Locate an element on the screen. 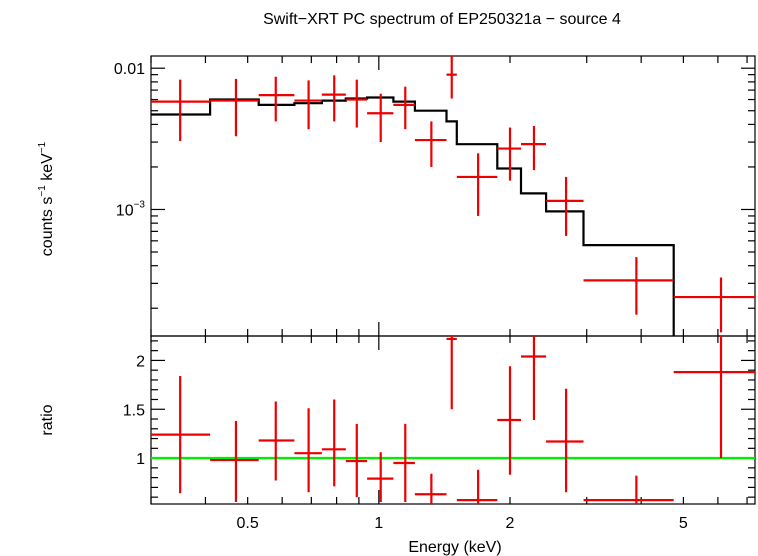 This screenshot has height=556, width=758. spectrum-y-tick-label: 0.01 is located at coordinates (129, 69).